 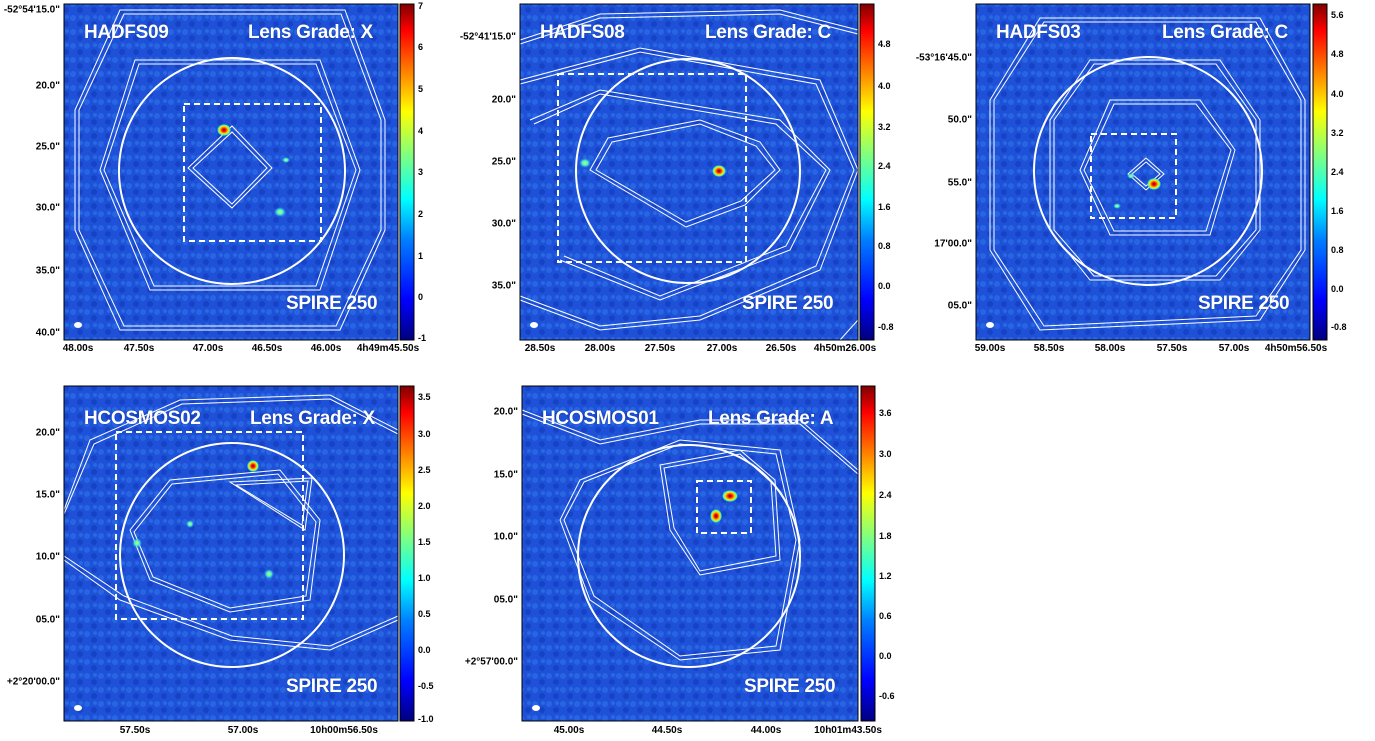 I want to click on colorbar-tick: 1.5, so click(x=424, y=542).